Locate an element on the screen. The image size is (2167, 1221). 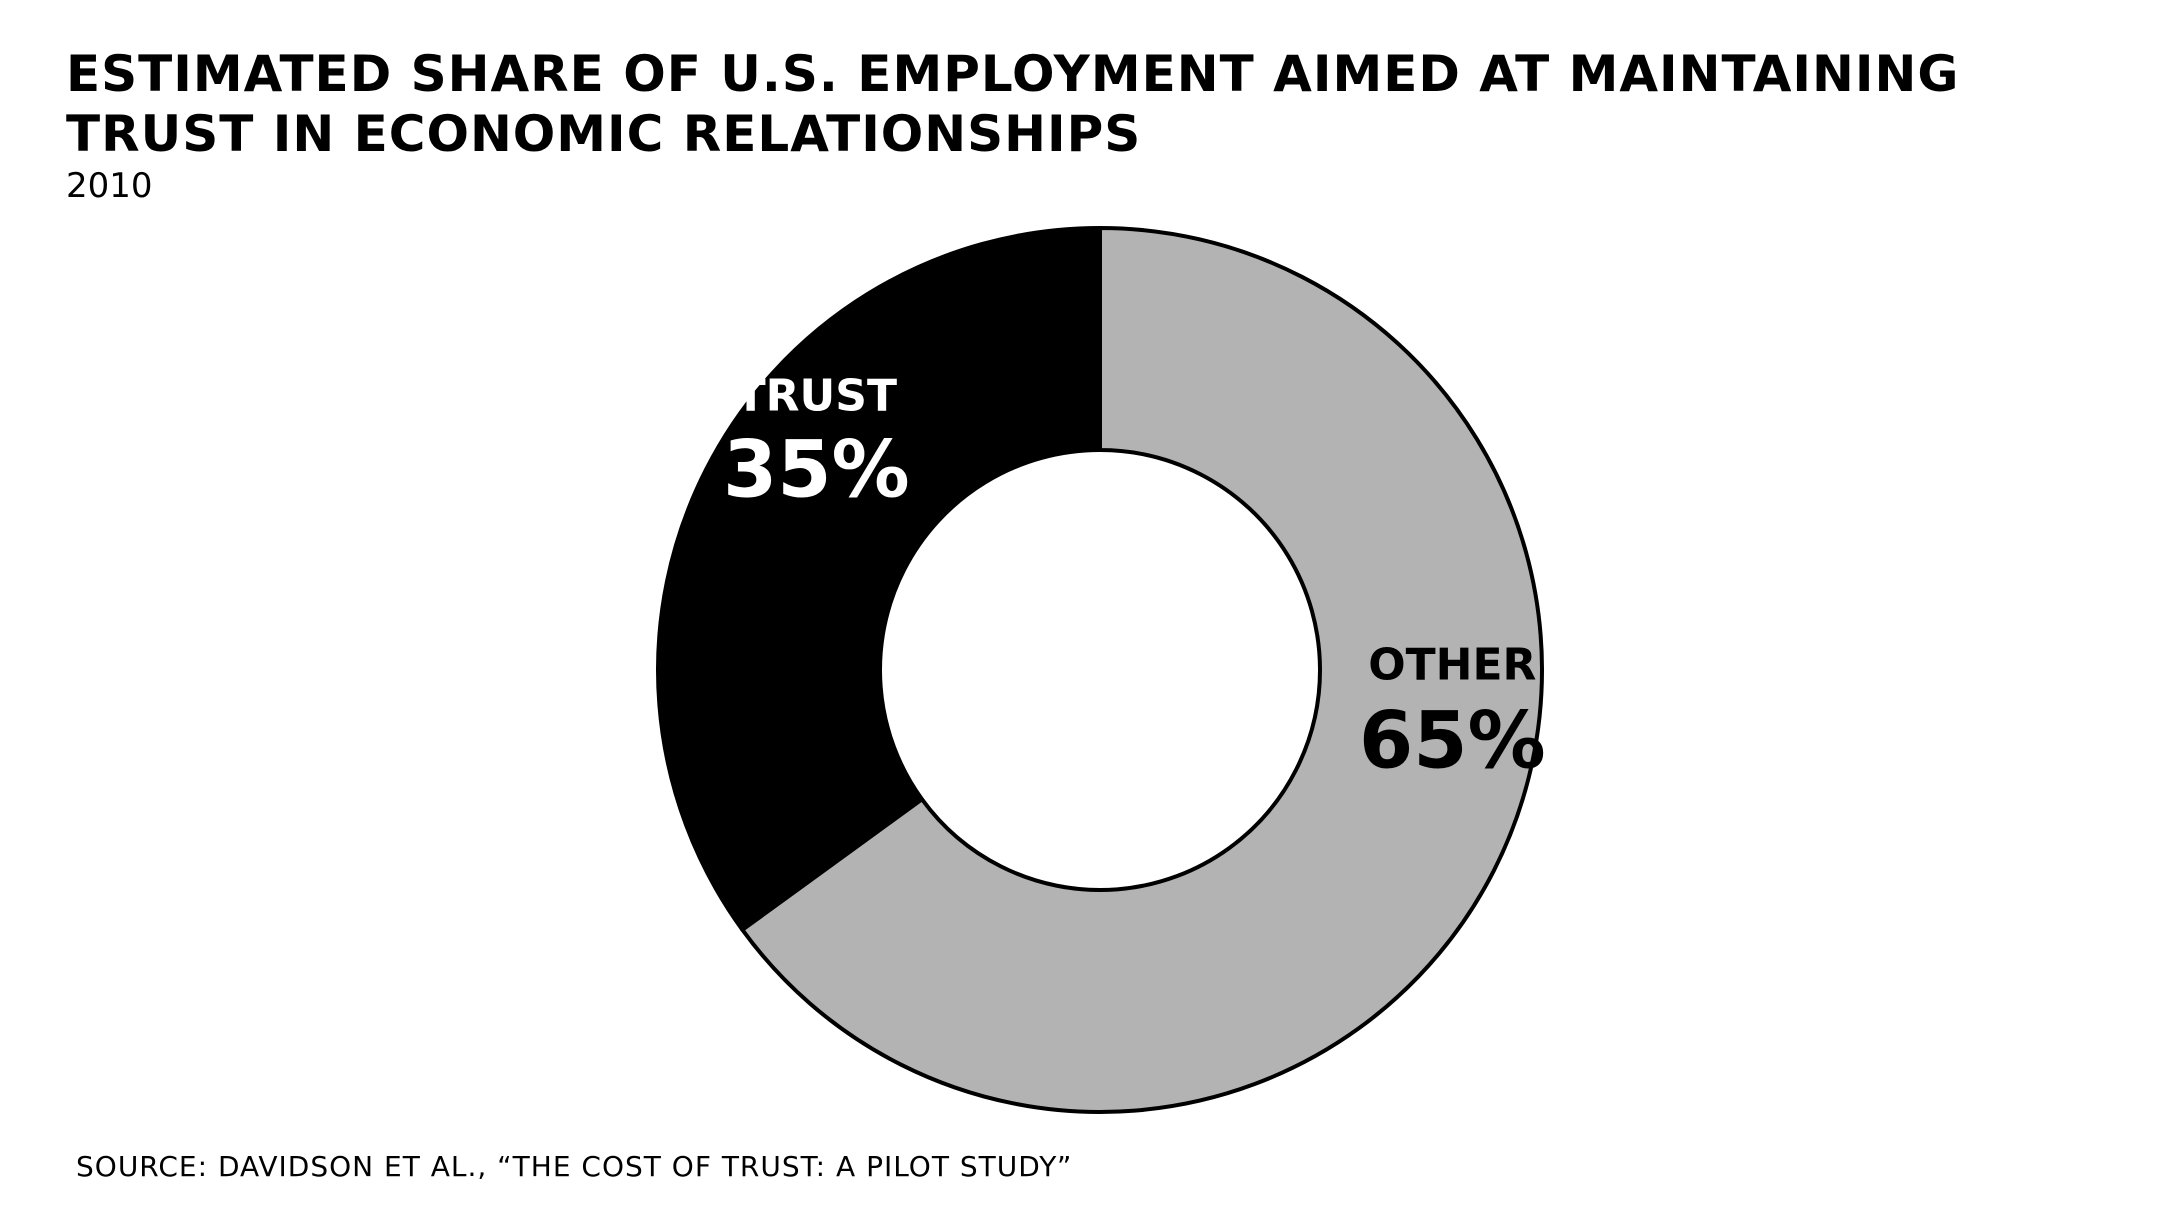
donut-slice-trust is located at coordinates (878, 579).